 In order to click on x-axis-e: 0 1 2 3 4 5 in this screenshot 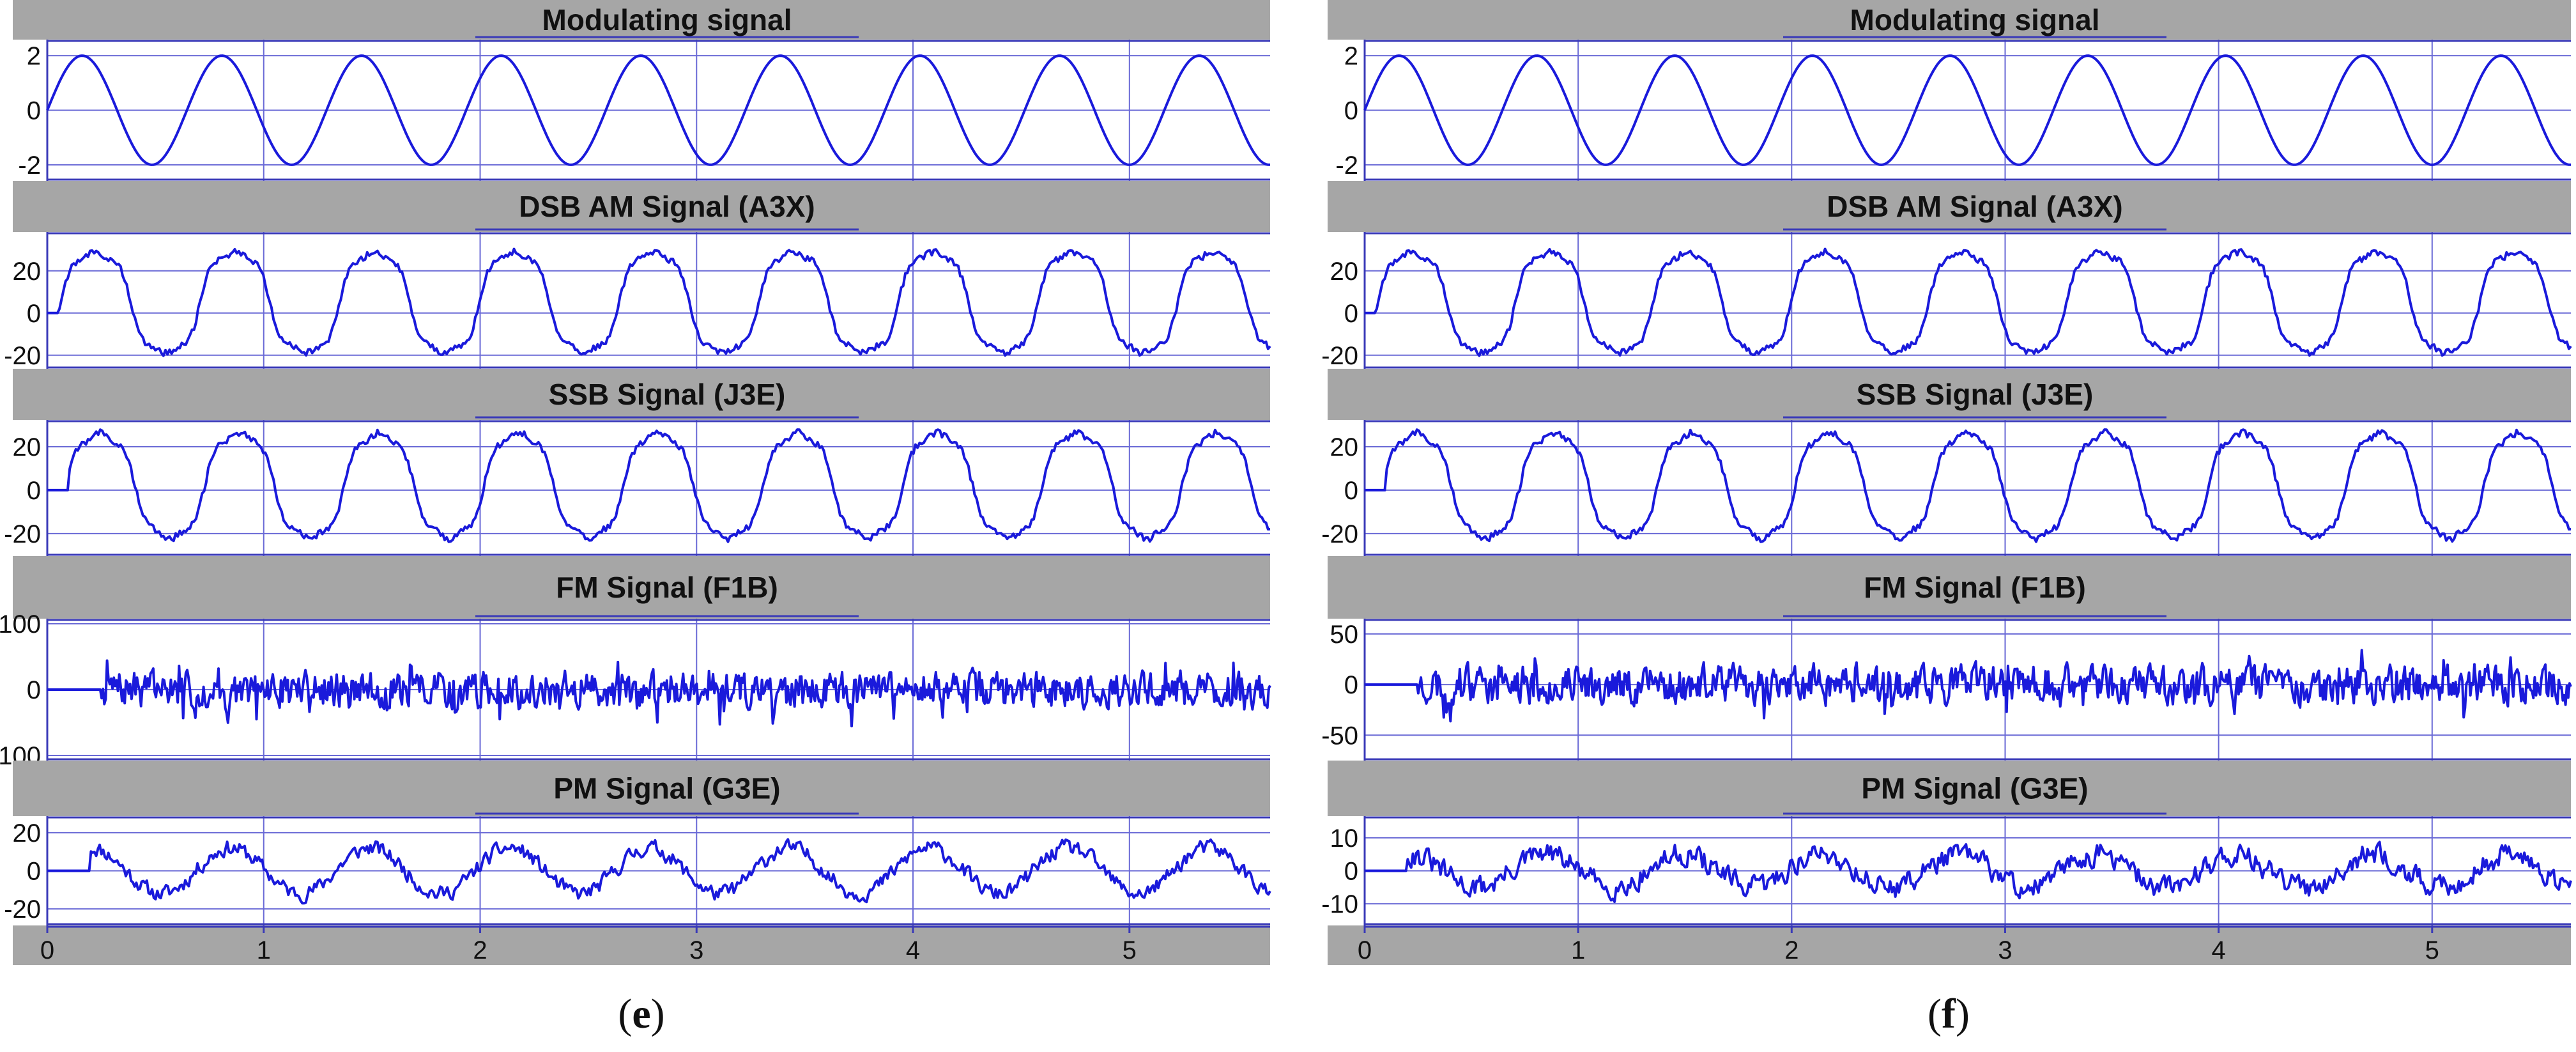, I will do `click(641, 945)`.